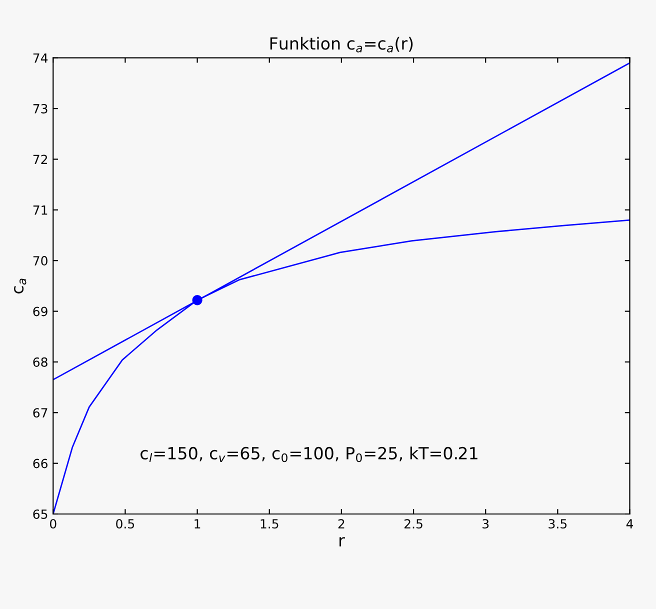 The image size is (656, 609). What do you see at coordinates (40, 58) in the screenshot?
I see `y-tick-label: 74` at bounding box center [40, 58].